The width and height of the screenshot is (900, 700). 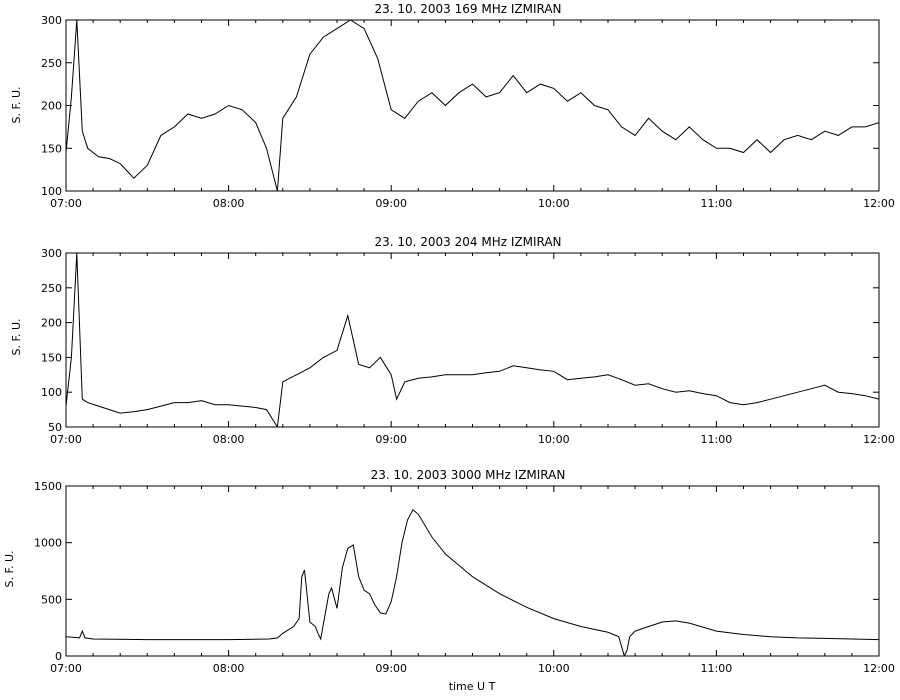 I want to click on panel-3000mhz-ytick-label-3: 1500, so click(x=48, y=486).